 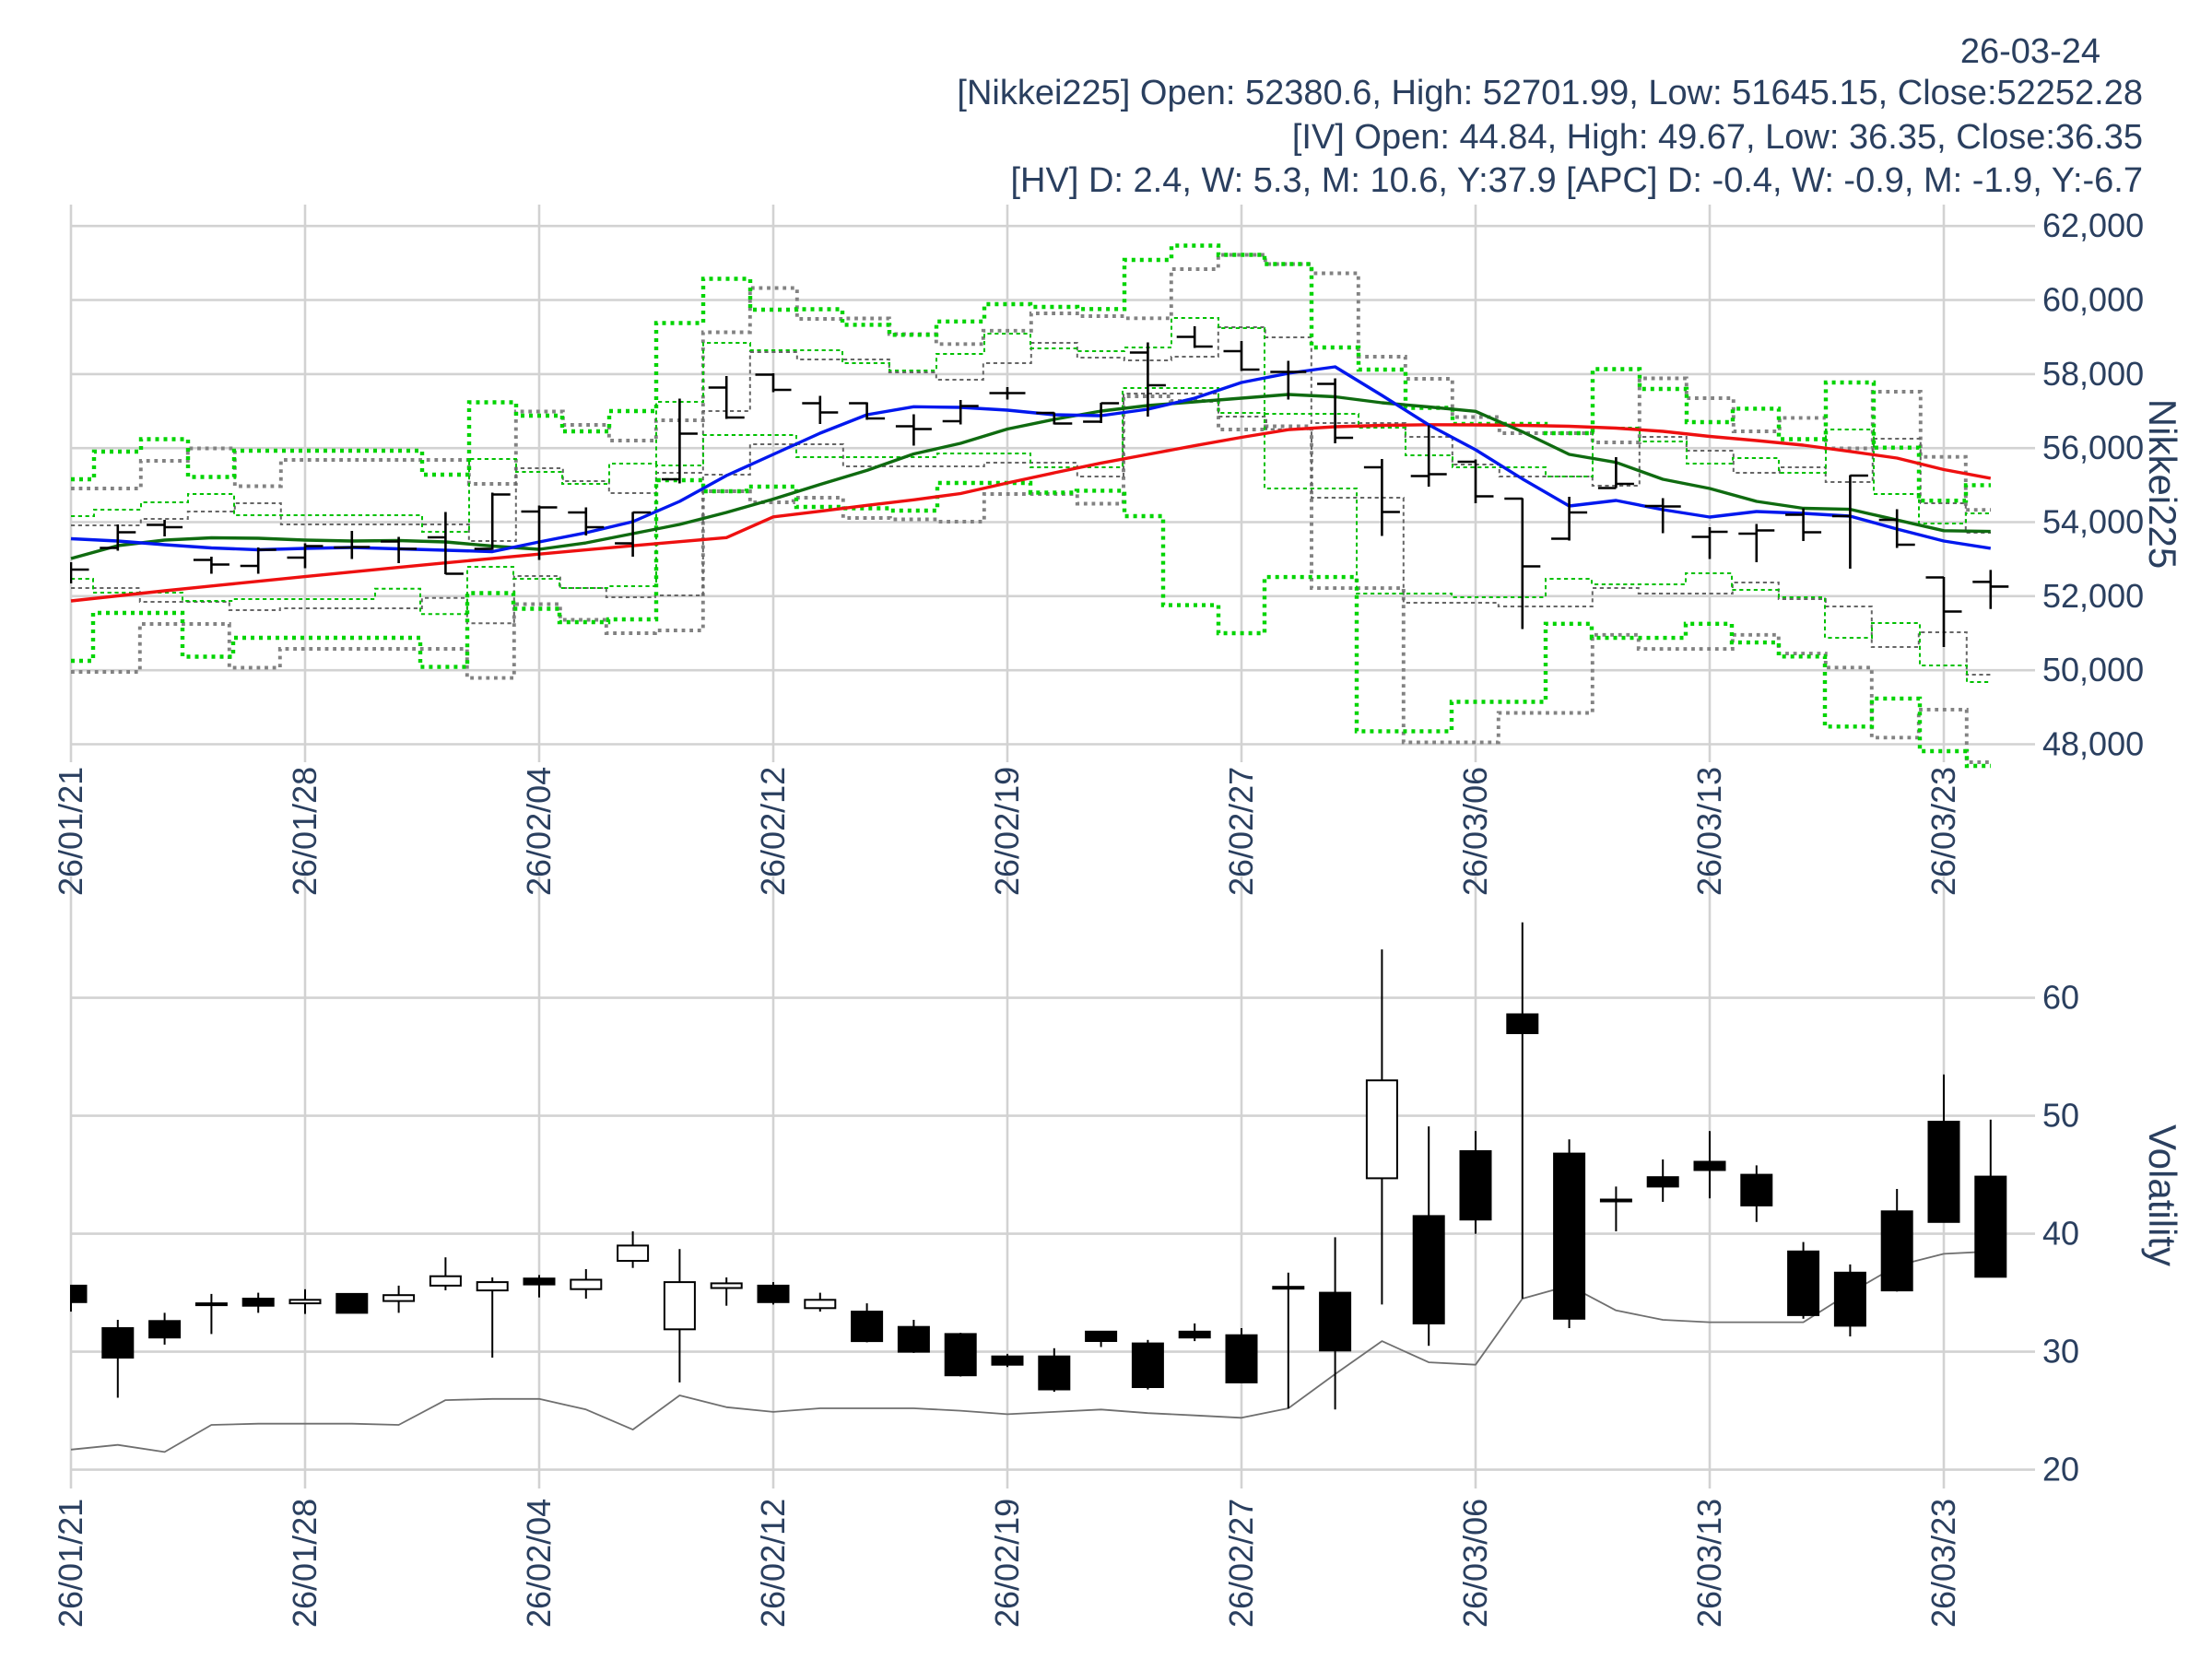 What do you see at coordinates (2060, 998) in the screenshot?
I see `svg-text: 60` at bounding box center [2060, 998].